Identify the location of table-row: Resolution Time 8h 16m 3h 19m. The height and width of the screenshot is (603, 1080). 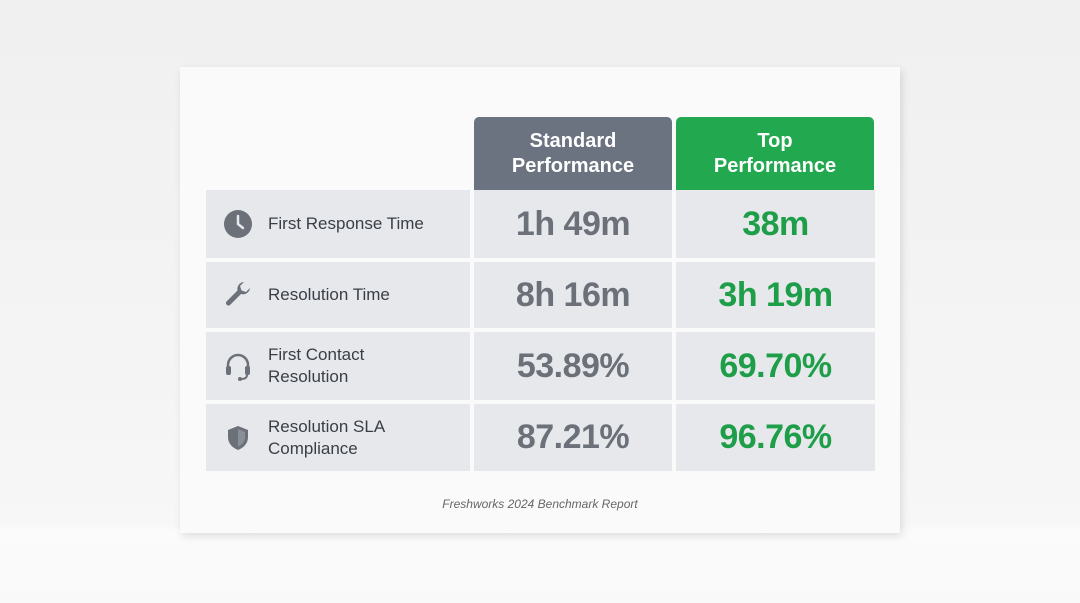
(540, 295).